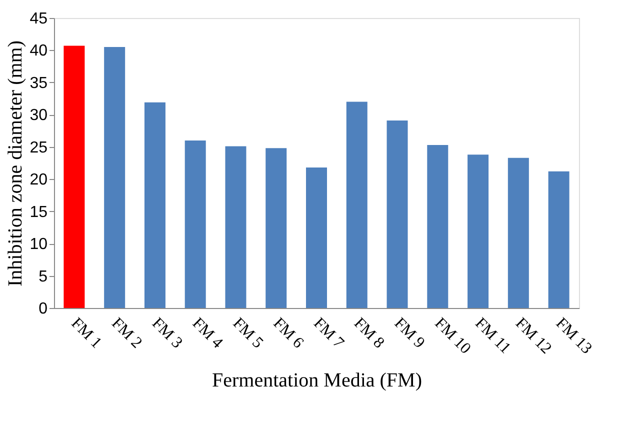 The height and width of the screenshot is (421, 644). I want to click on y-tick-label: 0, so click(43, 309).